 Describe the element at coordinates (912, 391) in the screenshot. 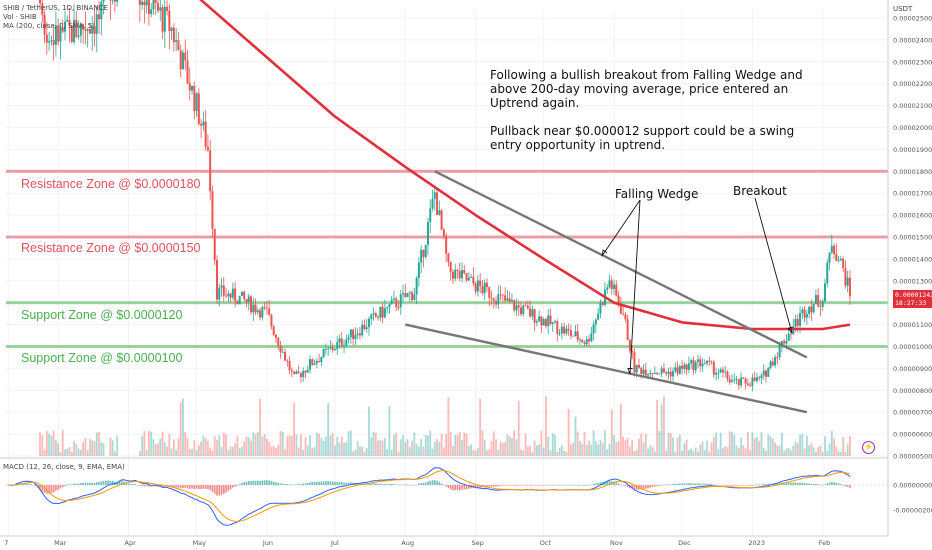

I see `y-tick-label: 0.00000800` at that location.